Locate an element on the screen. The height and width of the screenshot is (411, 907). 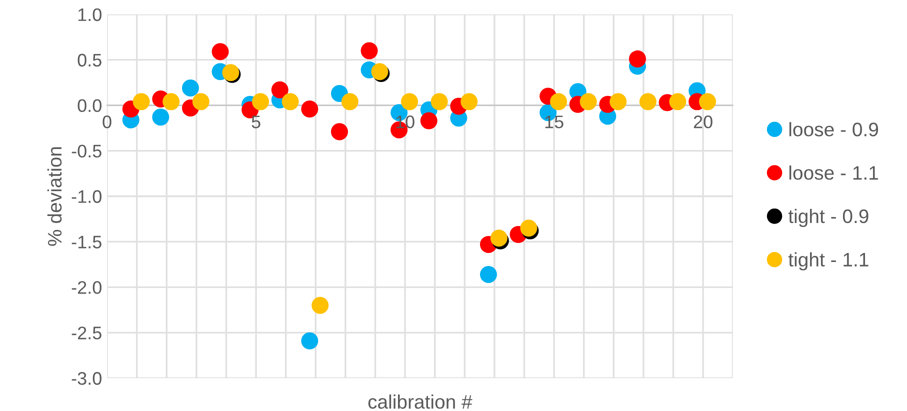
y-tick-label: 0.0 is located at coordinates (90, 105).